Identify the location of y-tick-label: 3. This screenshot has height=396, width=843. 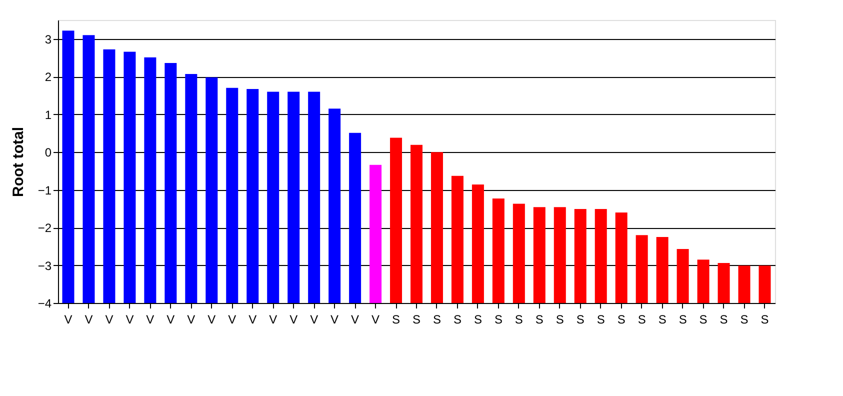
(48, 39).